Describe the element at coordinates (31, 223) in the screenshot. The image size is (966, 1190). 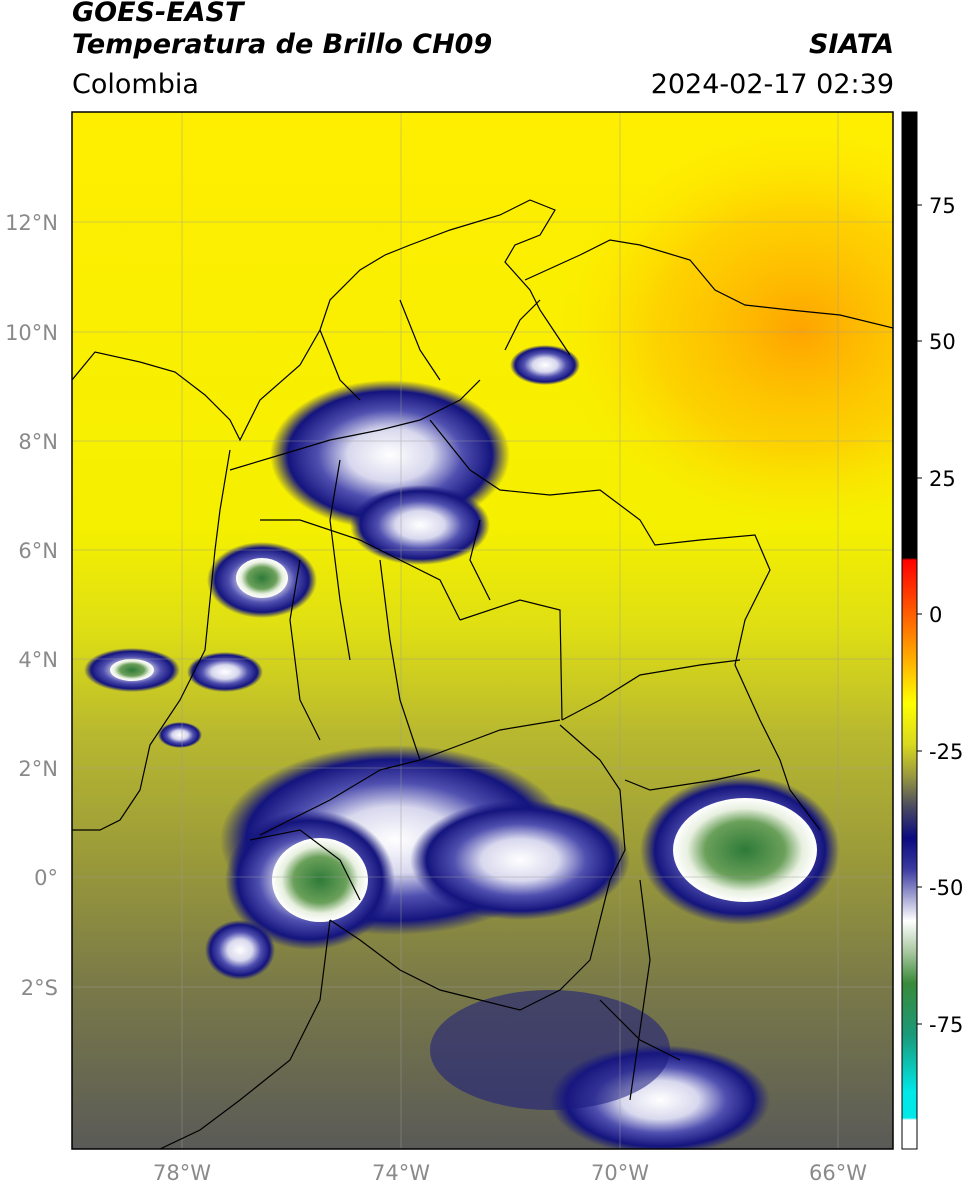
I see `lat-tick: 12°N` at that location.